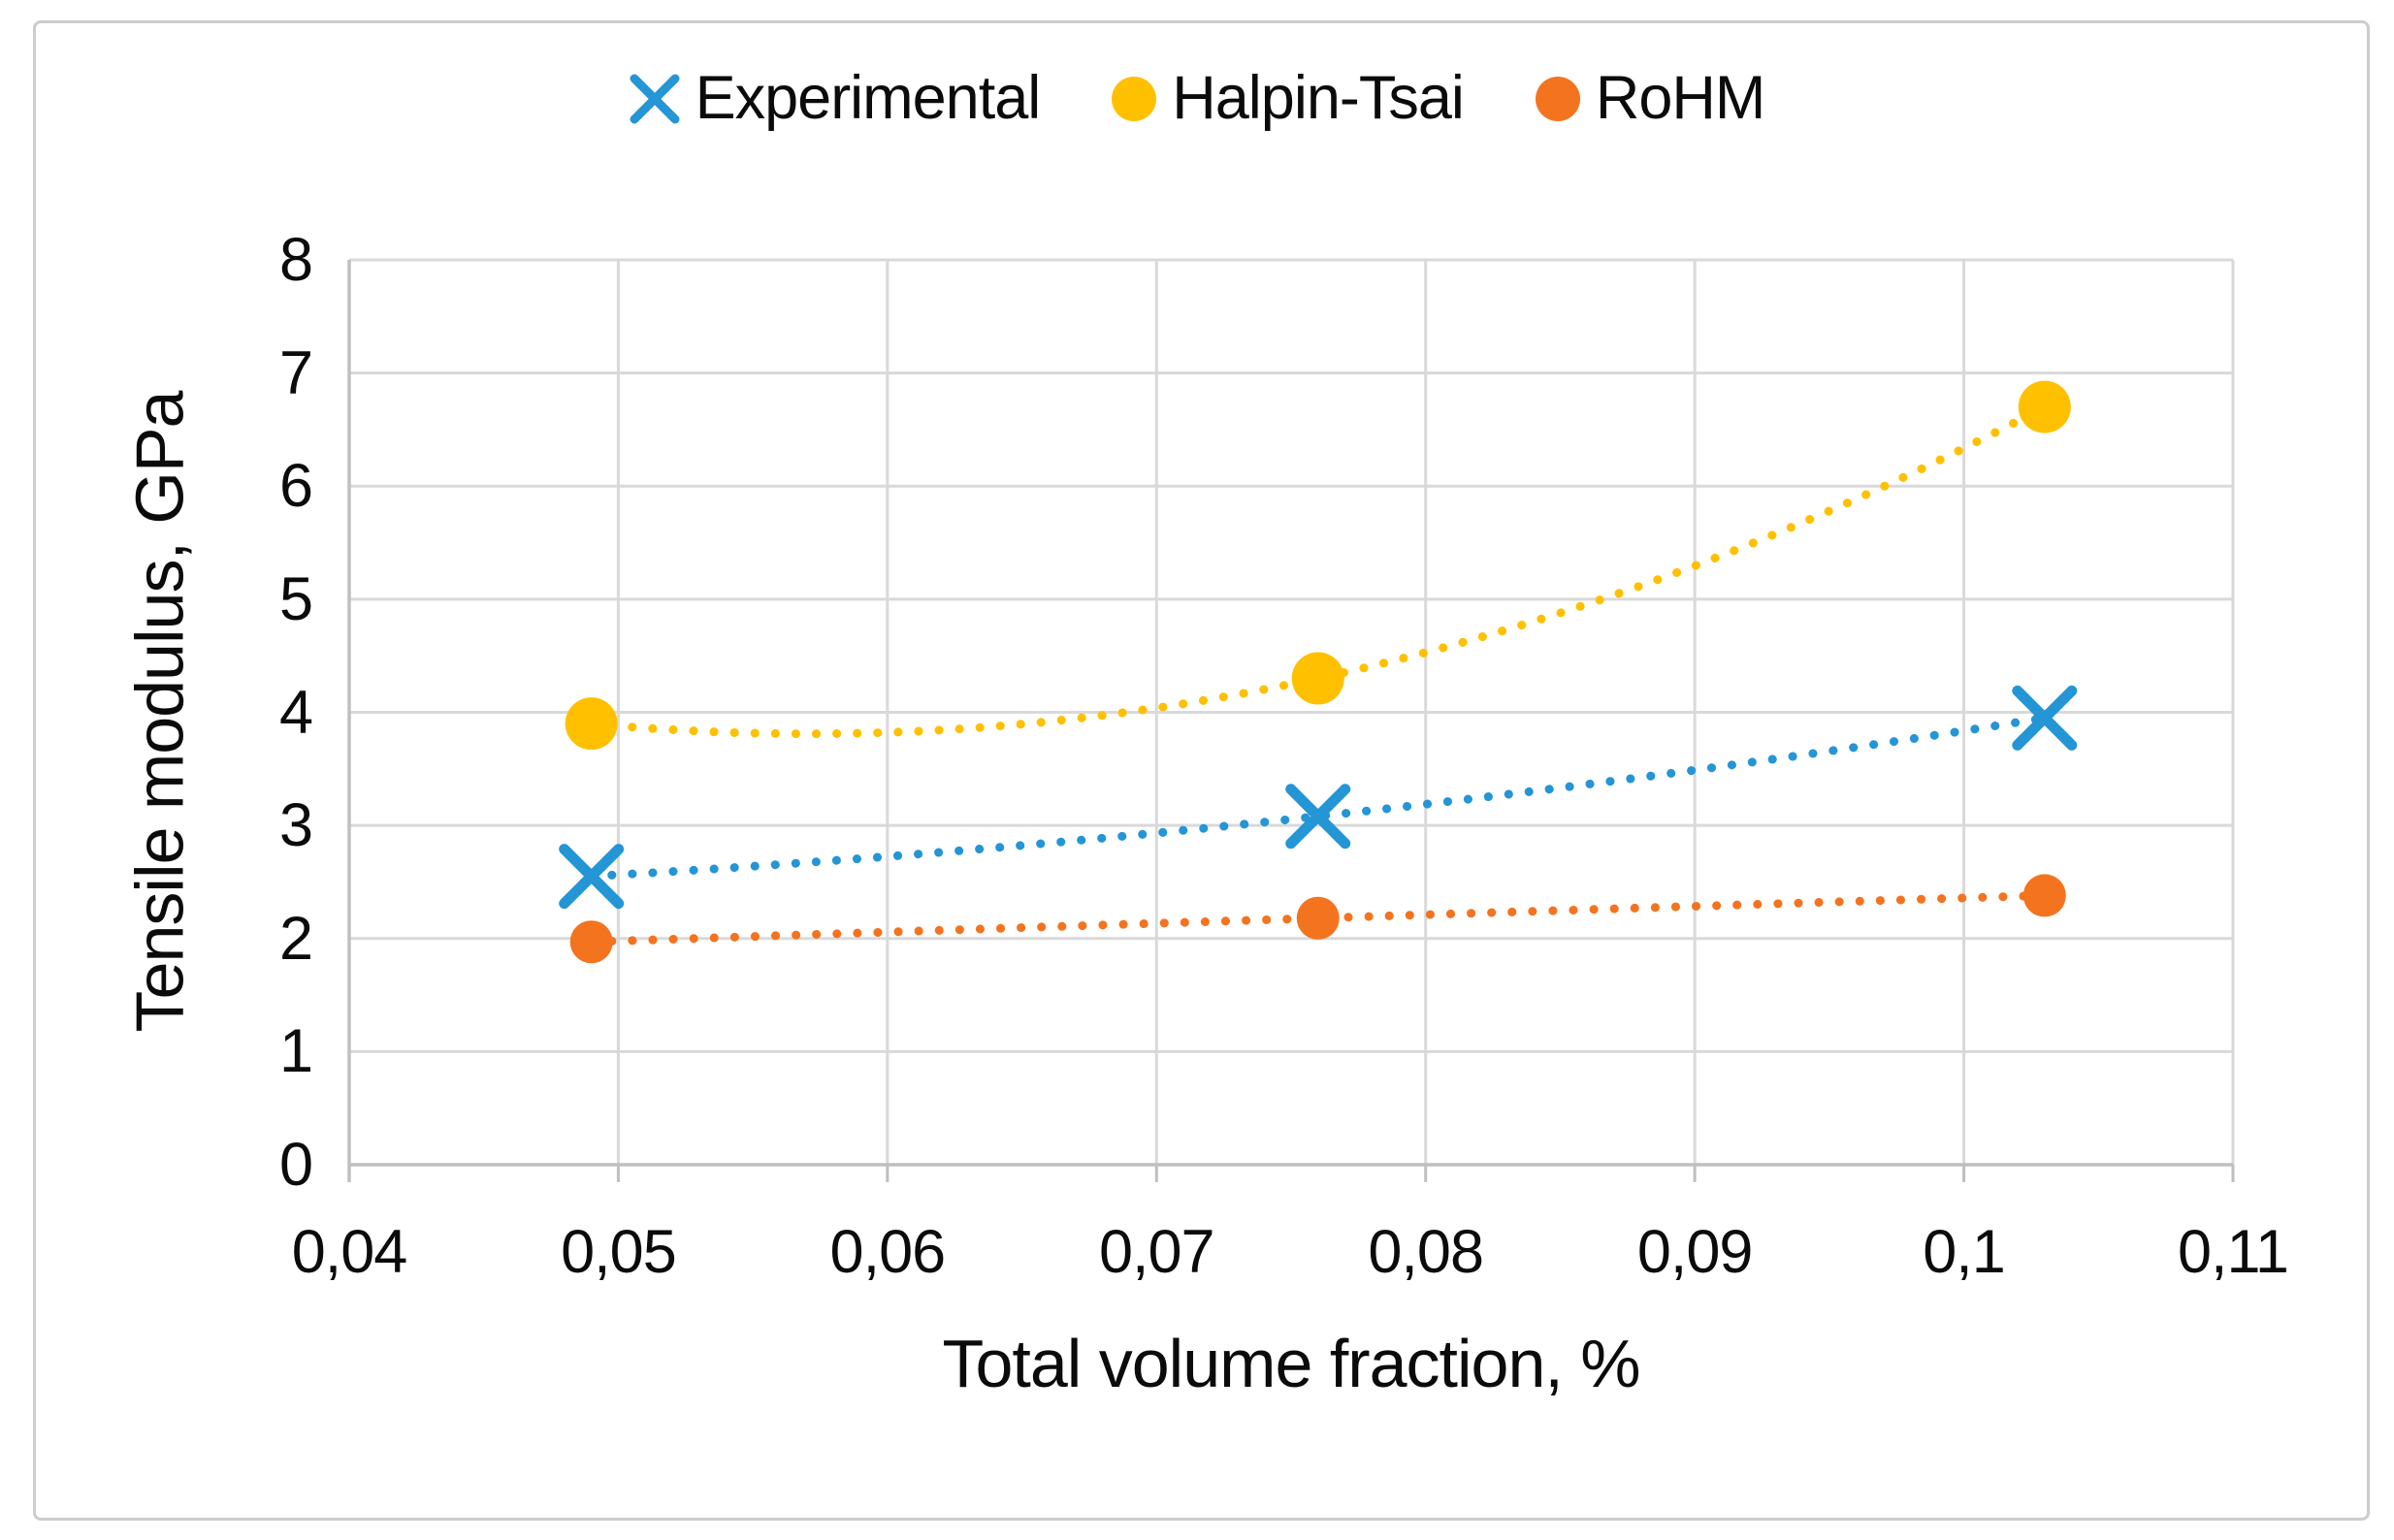 The image size is (2394, 1540). I want to click on y-tick-label: 7, so click(296, 373).